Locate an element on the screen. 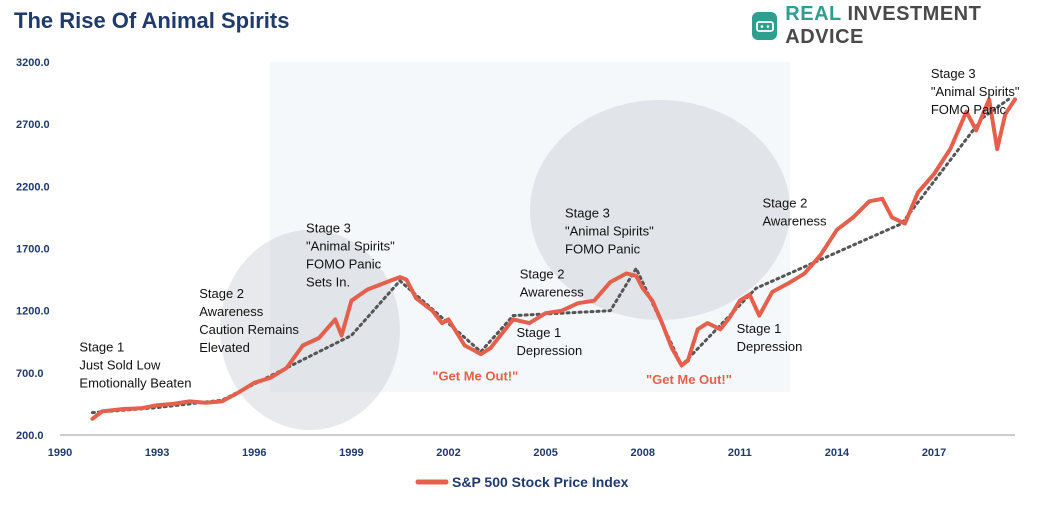 This screenshot has width=1038, height=512. legend-label: S&P 500 Stock Price Index is located at coordinates (540, 482).